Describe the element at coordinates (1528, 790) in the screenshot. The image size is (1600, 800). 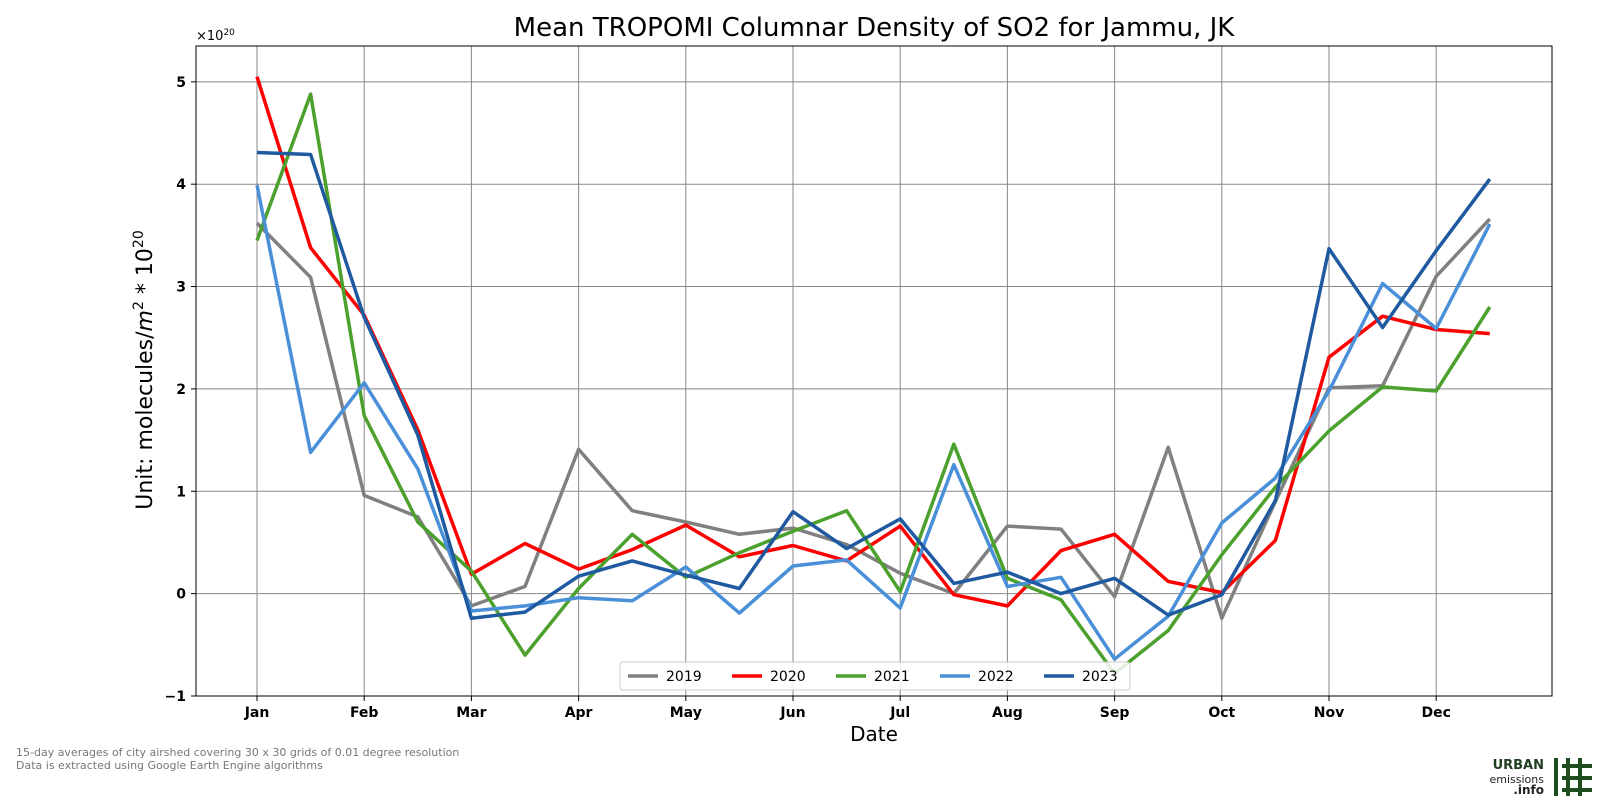
I see `logo-info-text: .info` at that location.